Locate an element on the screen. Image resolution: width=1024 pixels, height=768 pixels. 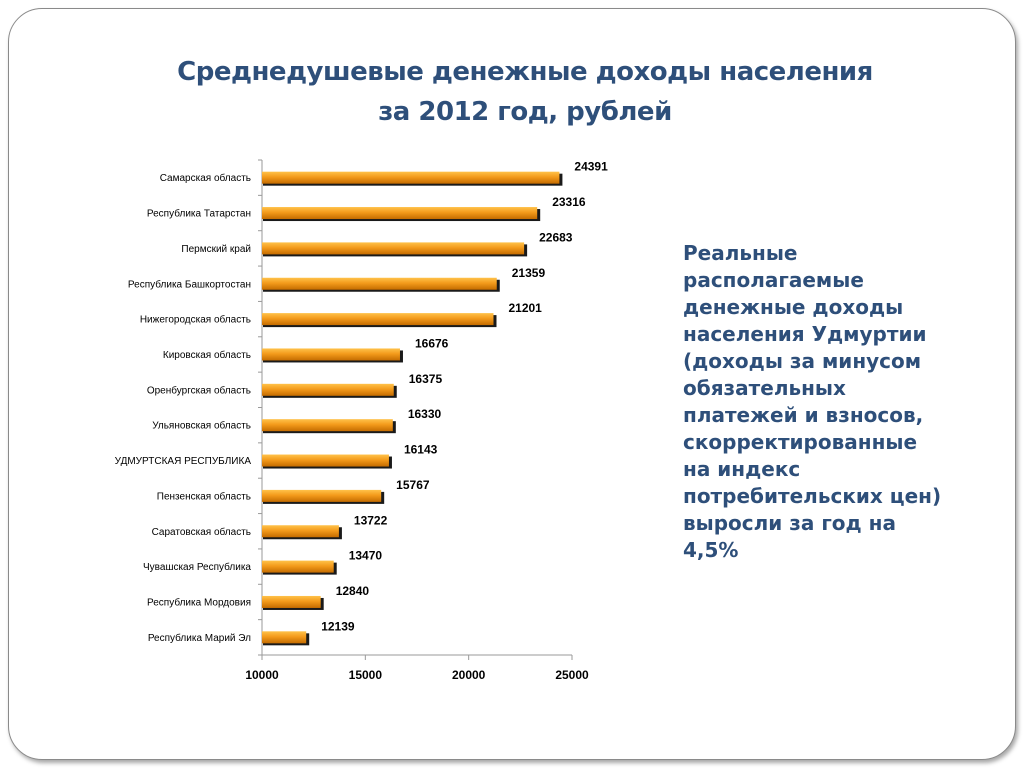
category-label: УДМУРТСКАЯ РЕСПУБЛИКА is located at coordinates (183, 461).